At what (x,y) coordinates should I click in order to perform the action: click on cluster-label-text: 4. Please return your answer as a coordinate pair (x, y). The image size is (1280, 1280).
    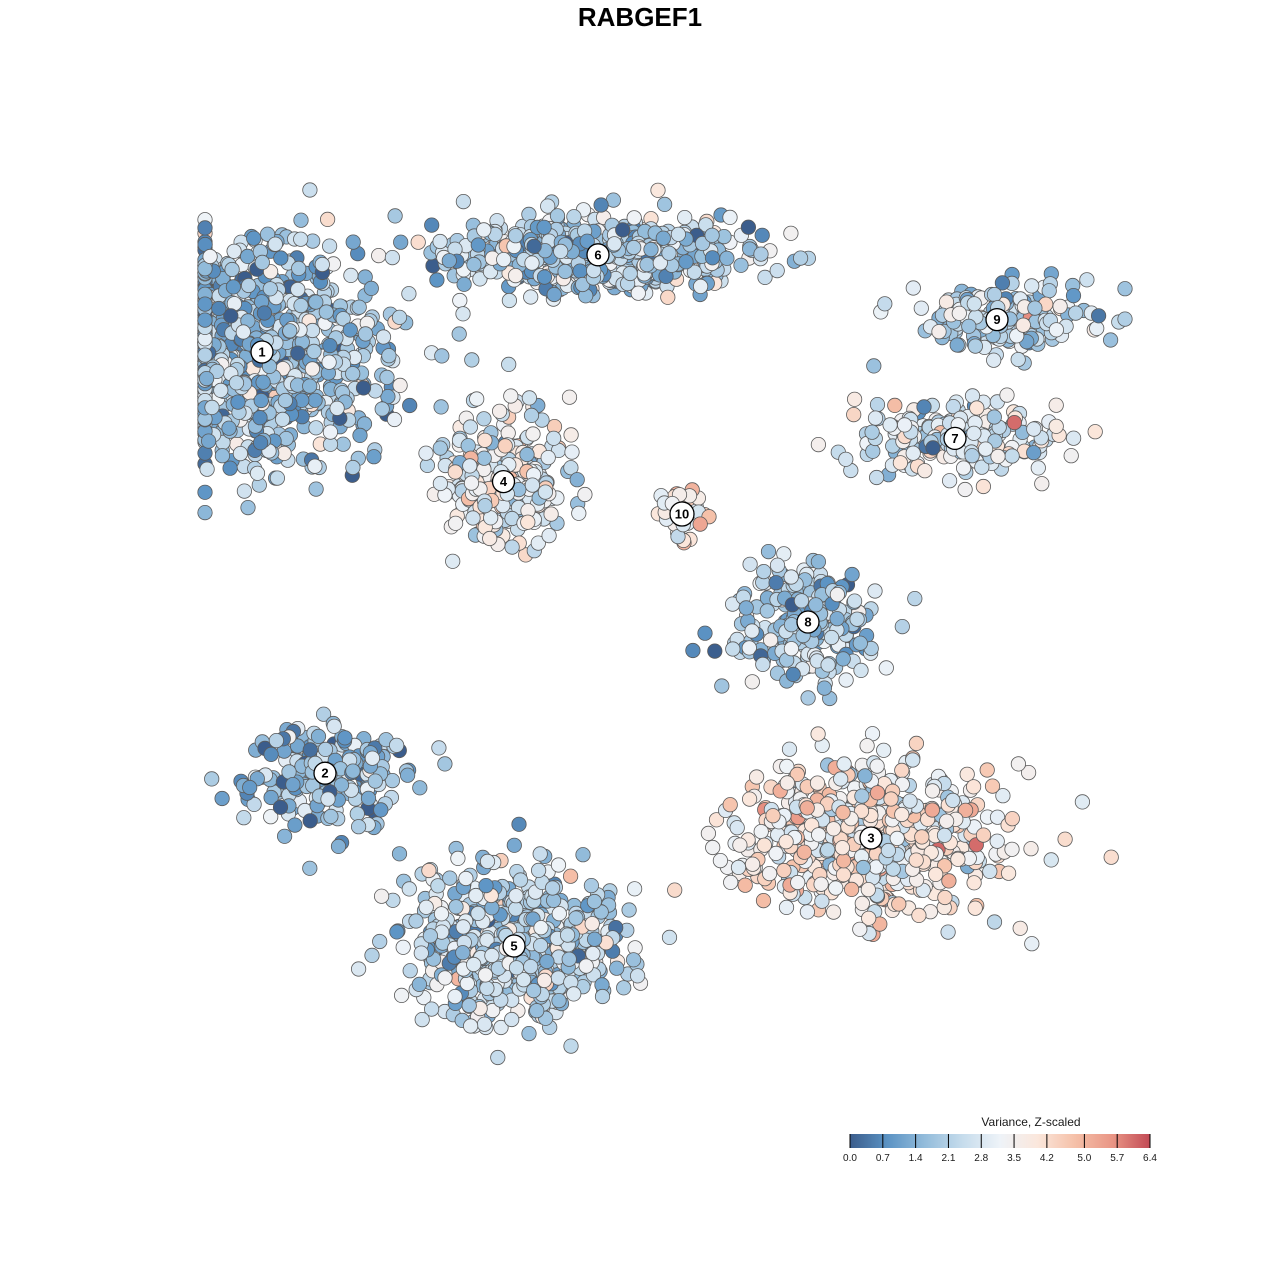
    Looking at the image, I should click on (504, 481).